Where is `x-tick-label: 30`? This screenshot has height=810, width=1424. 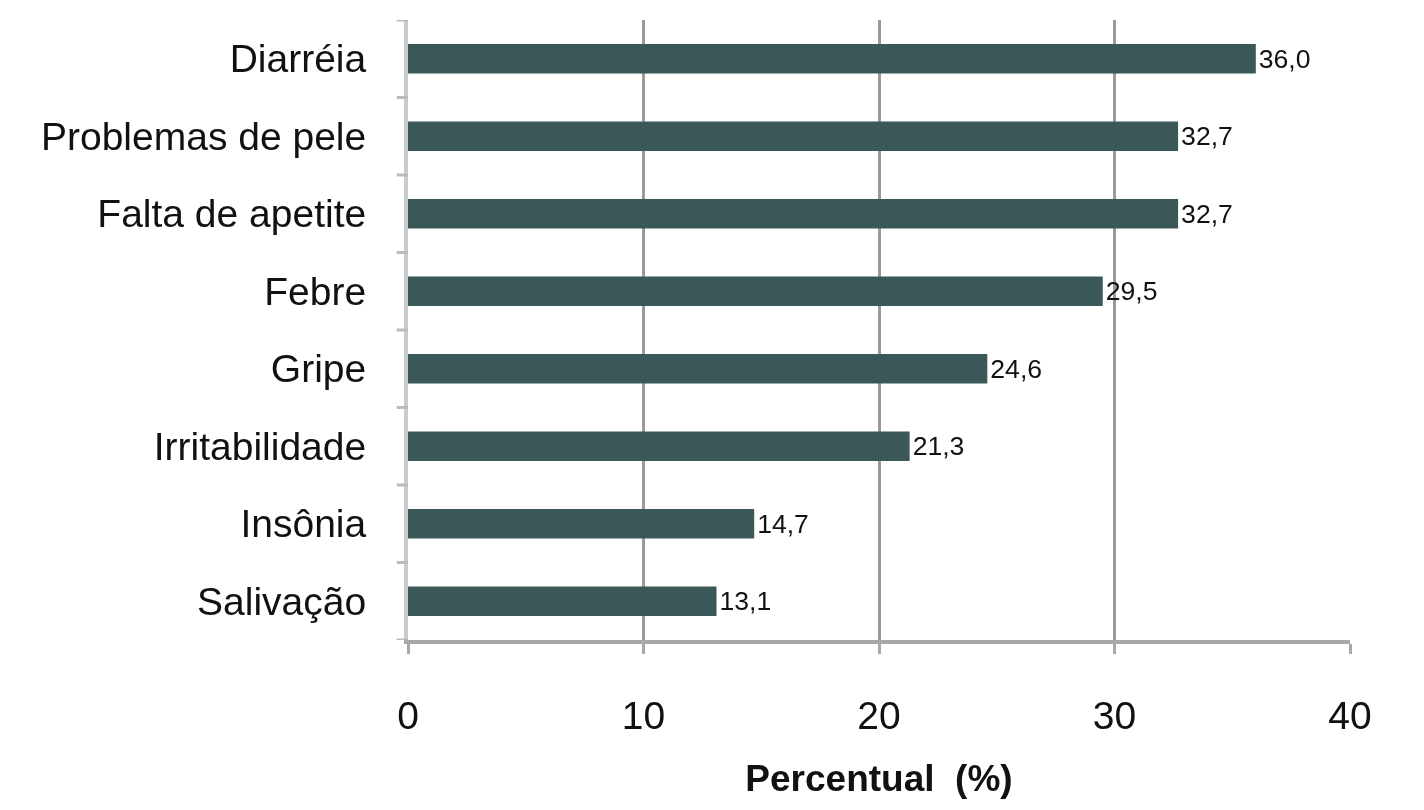 x-tick-label: 30 is located at coordinates (1114, 715).